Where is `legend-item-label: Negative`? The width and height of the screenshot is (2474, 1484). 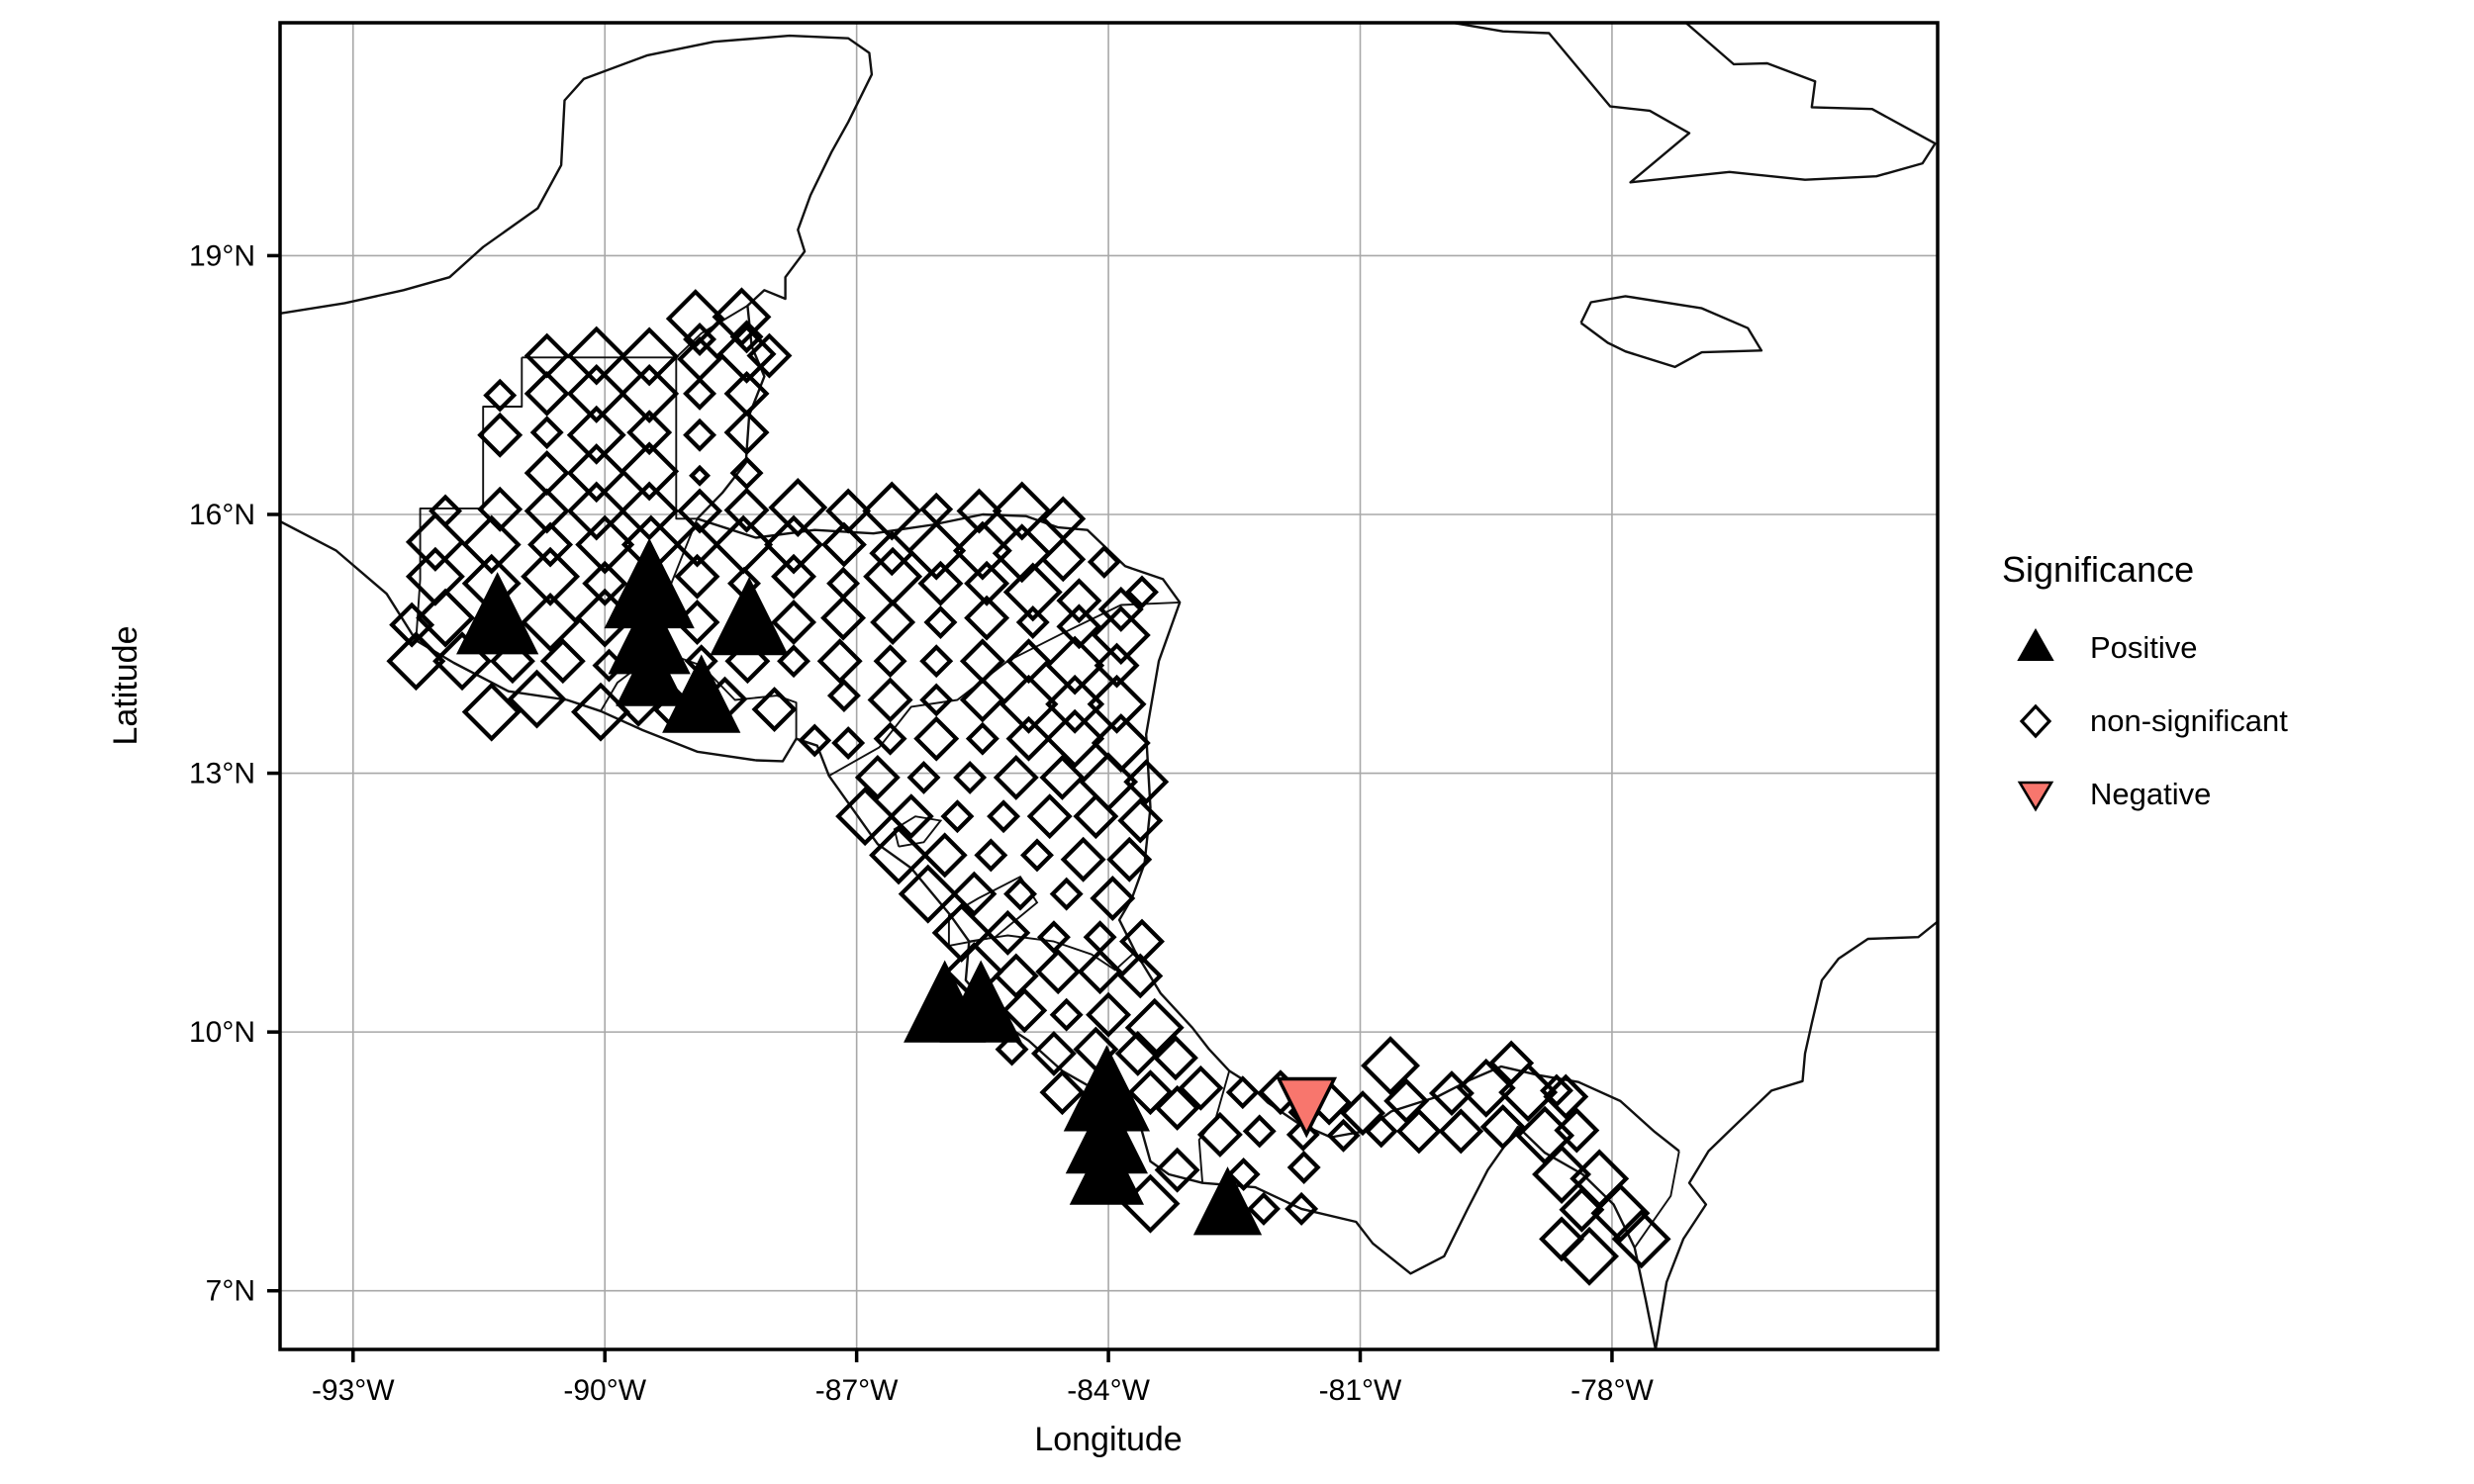 legend-item-label: Negative is located at coordinates (2151, 794).